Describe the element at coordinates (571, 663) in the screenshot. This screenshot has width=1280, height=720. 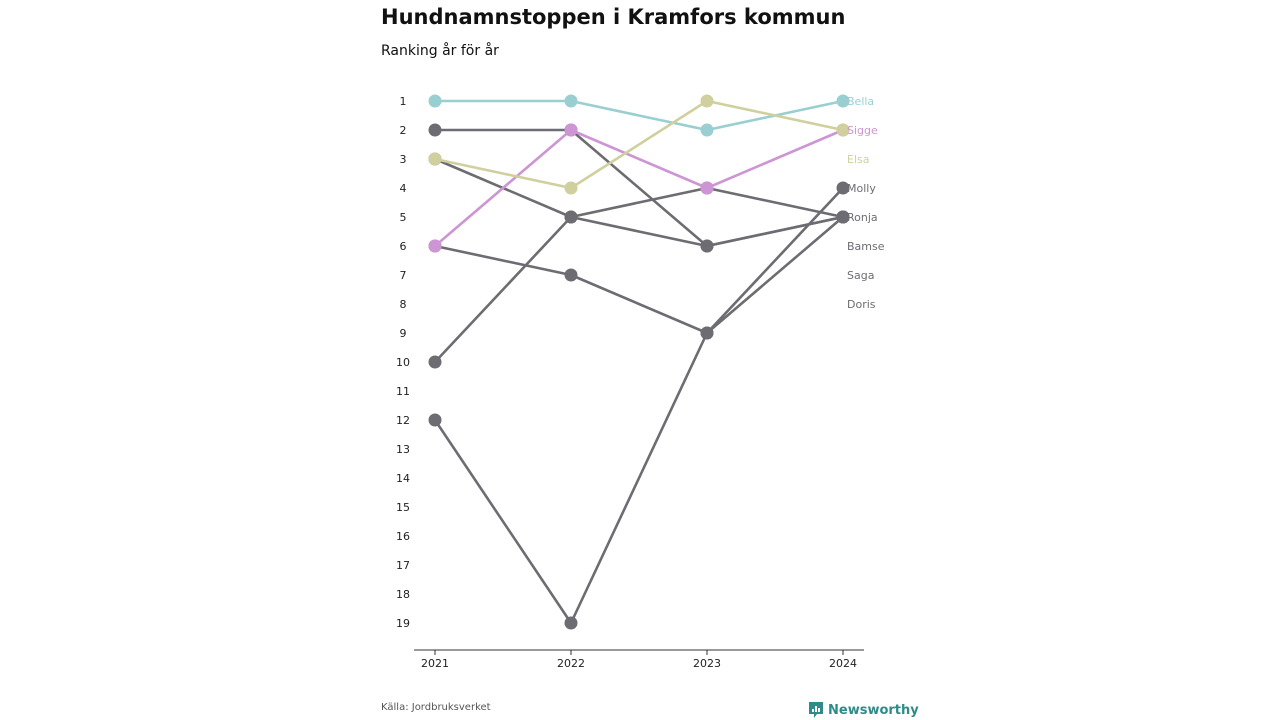
I see `x-tick-label: 2022` at that location.